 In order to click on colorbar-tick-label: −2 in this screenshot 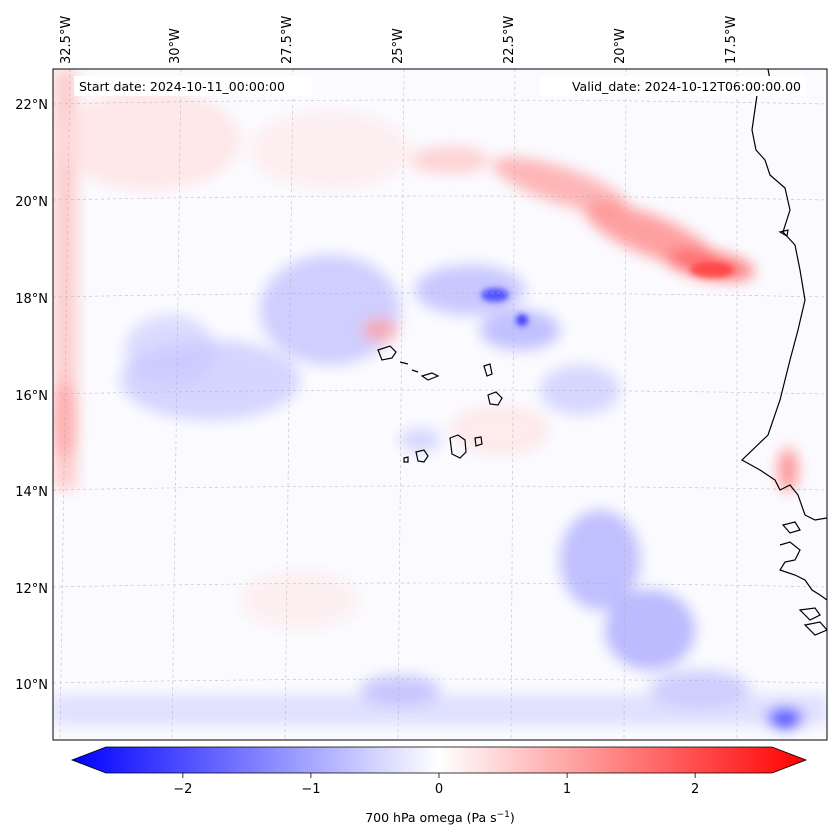, I will do `click(182, 789)`.